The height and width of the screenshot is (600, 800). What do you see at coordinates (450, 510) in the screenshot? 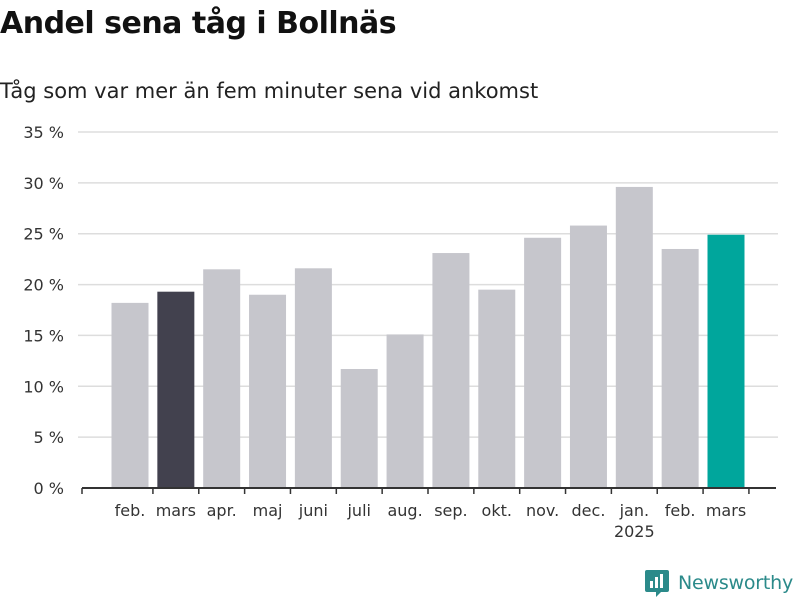
I see `x-tick-label: sep.` at bounding box center [450, 510].